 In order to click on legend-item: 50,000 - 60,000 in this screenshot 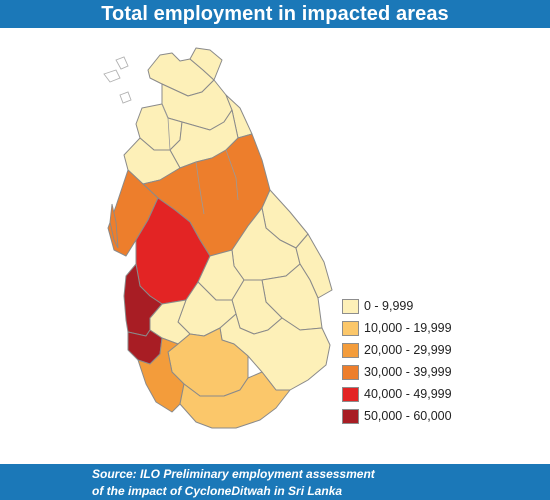, I will do `click(432, 418)`.